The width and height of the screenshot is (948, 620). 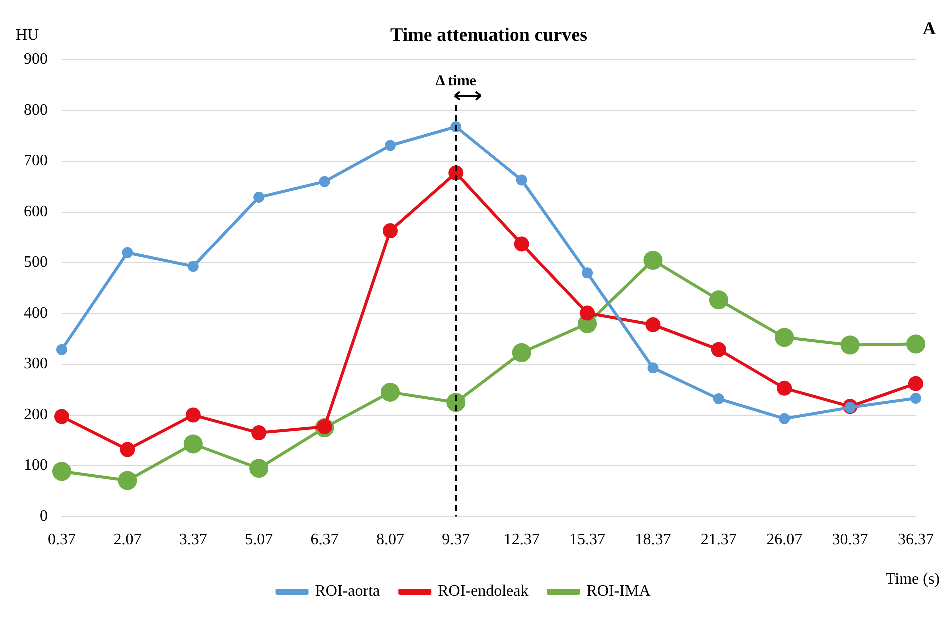 What do you see at coordinates (36, 161) in the screenshot?
I see `y-tick-label: 700` at bounding box center [36, 161].